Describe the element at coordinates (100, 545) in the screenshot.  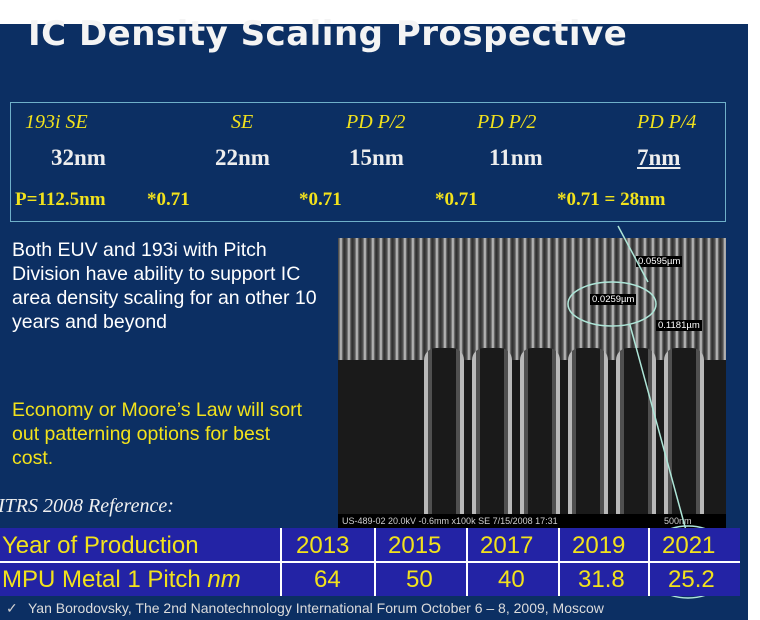
I see `table-row-label: Year of Production` at that location.